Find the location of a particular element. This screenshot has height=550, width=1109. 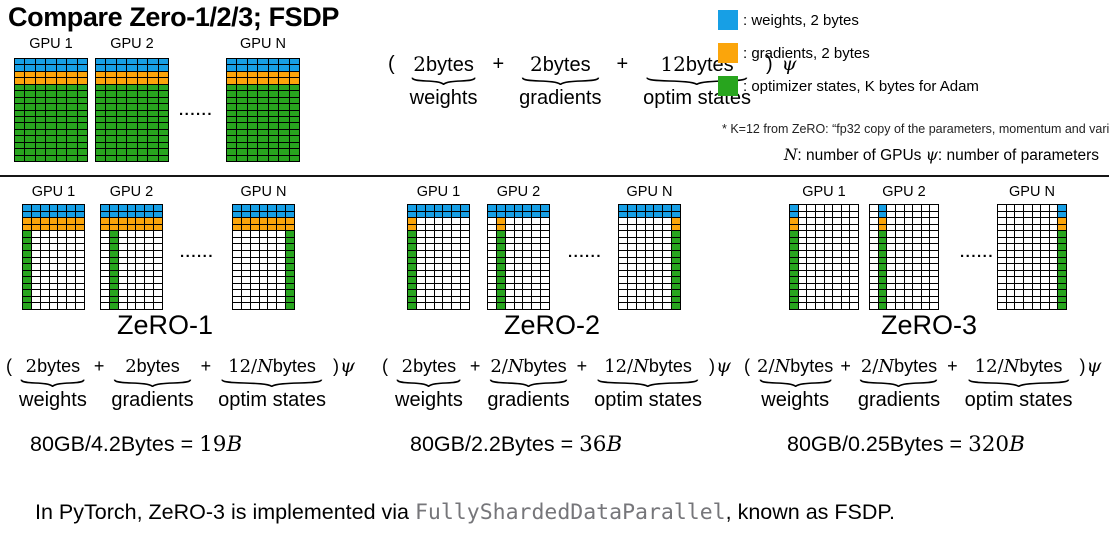

text-segment: N is located at coordinates (782, 366).